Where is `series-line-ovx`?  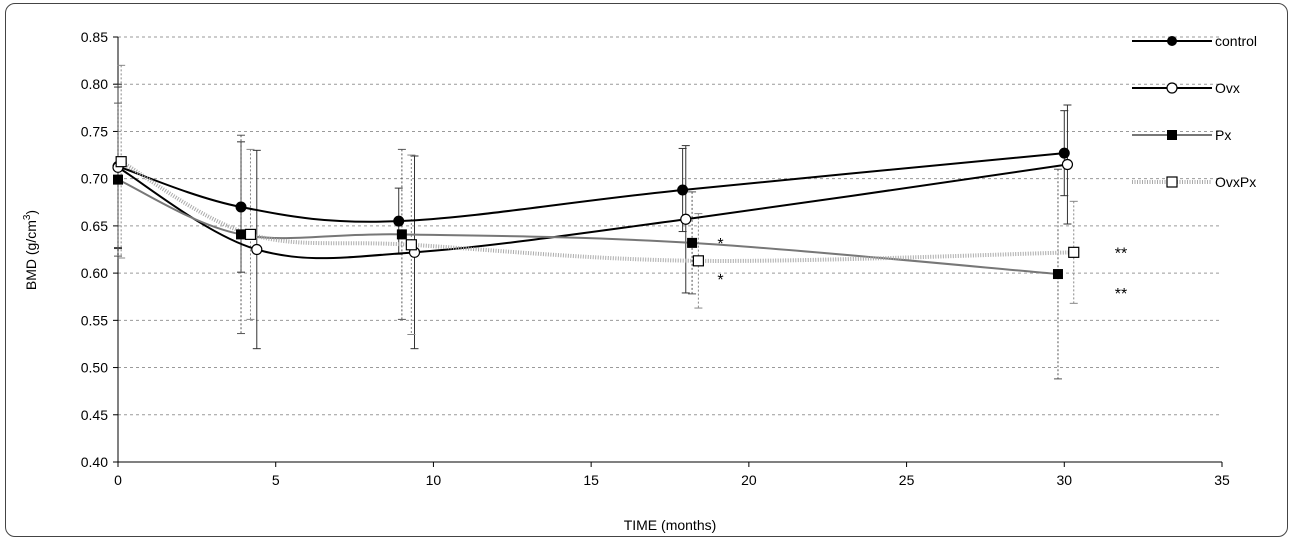
series-line-ovx is located at coordinates (592, 211).